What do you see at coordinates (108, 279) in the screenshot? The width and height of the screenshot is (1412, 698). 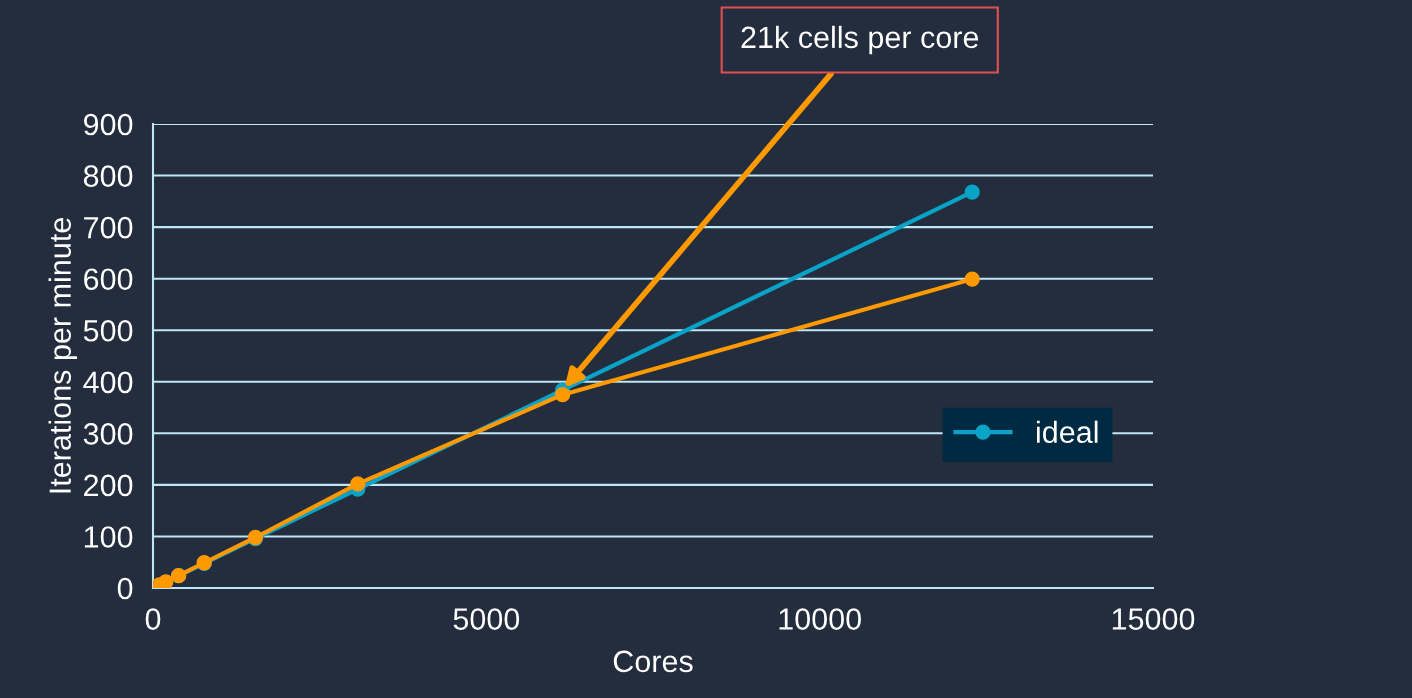 I see `y-tick-label: 600` at bounding box center [108, 279].